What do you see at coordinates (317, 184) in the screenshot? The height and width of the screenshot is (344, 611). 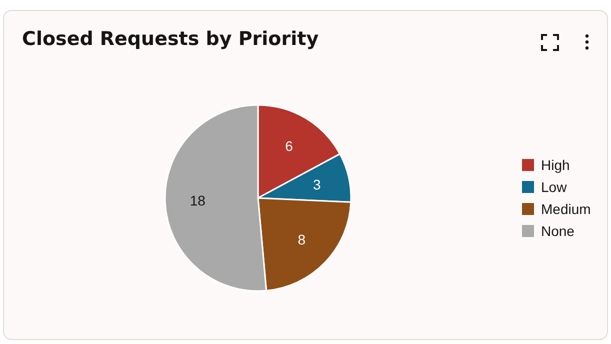 I see `data-label: 3` at bounding box center [317, 184].